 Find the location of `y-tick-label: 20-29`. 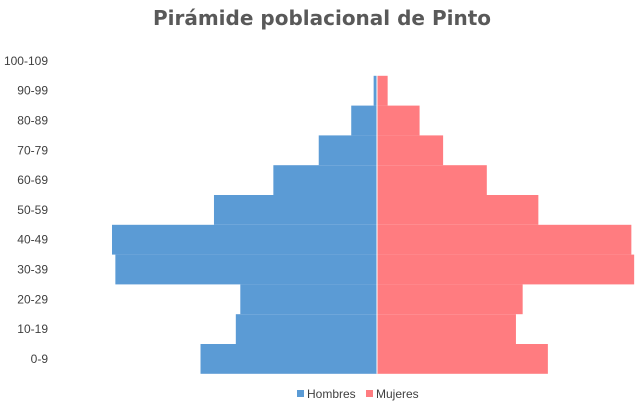

y-tick-label: 20-29 is located at coordinates (32, 299).